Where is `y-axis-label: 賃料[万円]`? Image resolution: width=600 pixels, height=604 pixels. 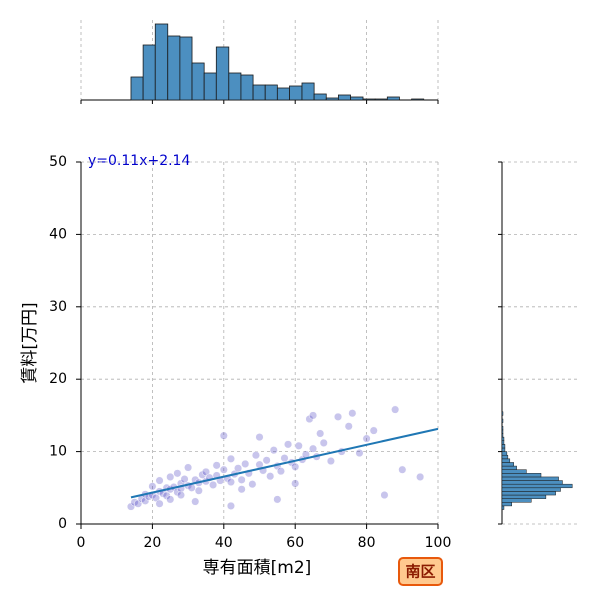 y-axis-label: 賃料[万円] is located at coordinates (30, 342).